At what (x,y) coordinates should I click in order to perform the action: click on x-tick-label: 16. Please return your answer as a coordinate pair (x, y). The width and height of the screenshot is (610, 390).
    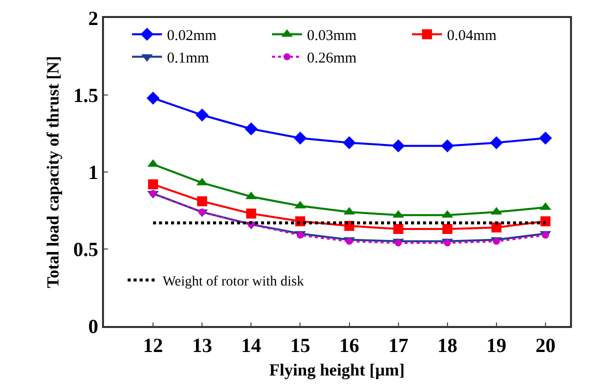
    Looking at the image, I should click on (349, 345).